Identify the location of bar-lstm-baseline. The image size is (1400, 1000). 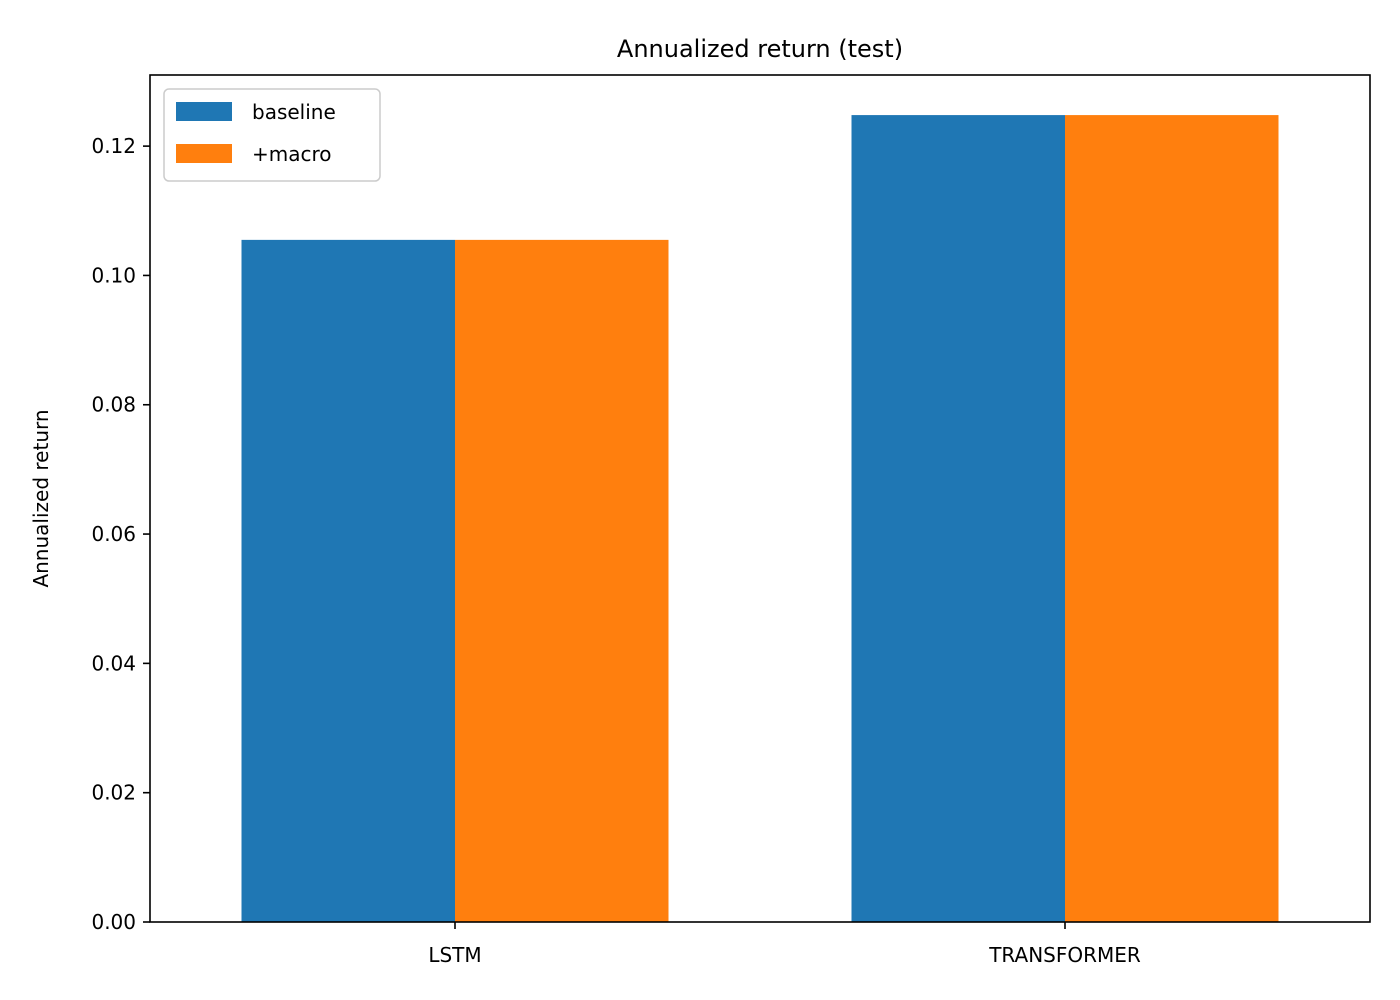
(348, 581).